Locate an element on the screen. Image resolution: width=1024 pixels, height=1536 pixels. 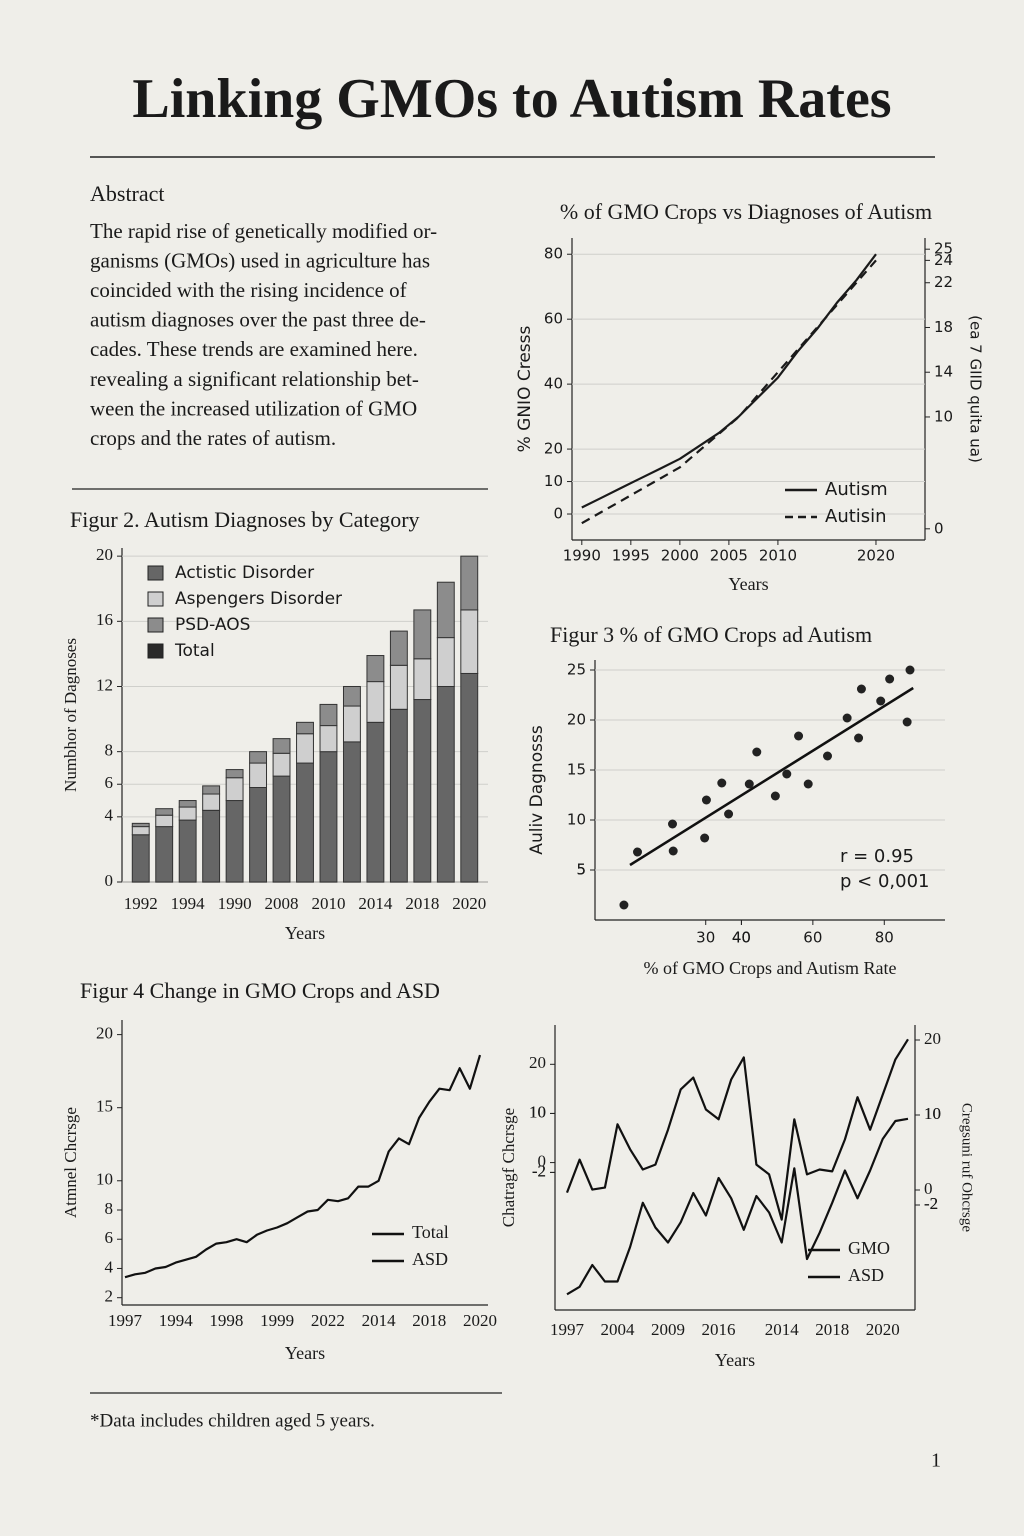
abstract-line: cades. These trends are examined here. is located at coordinates (254, 349).